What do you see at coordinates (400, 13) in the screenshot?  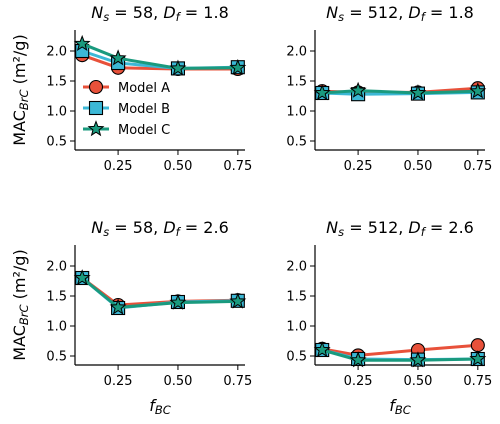 I see `panel-title: Ns = 512, Df = 1.8` at bounding box center [400, 13].